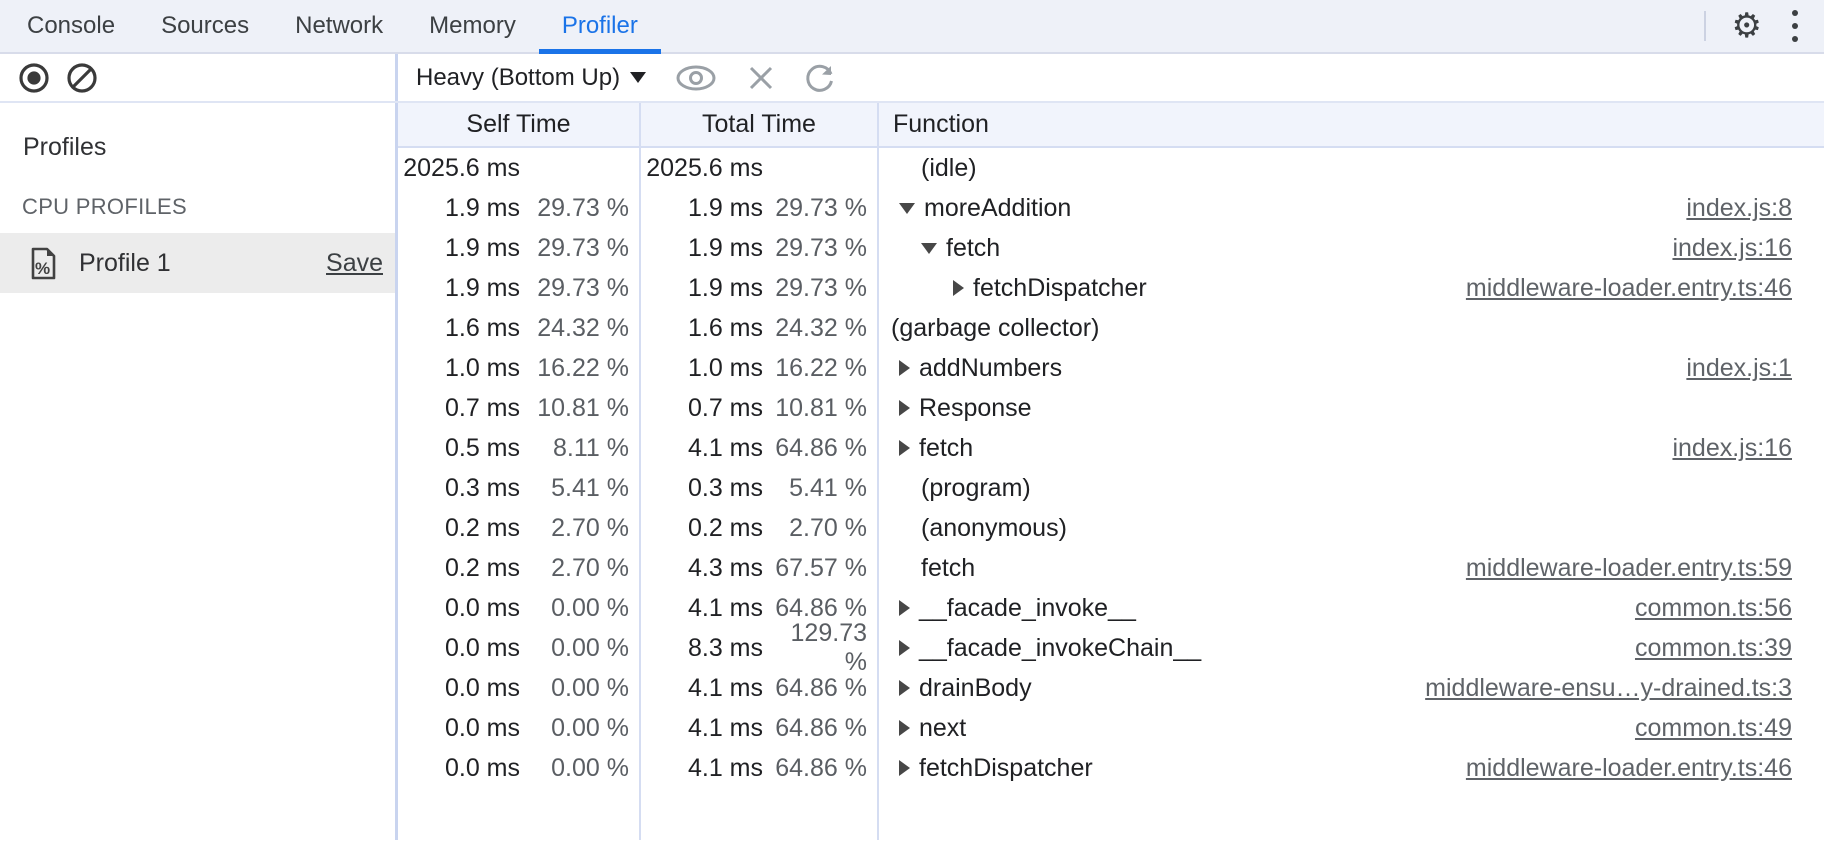 The width and height of the screenshot is (1824, 842). I want to click on tab-network: Network, so click(339, 26).